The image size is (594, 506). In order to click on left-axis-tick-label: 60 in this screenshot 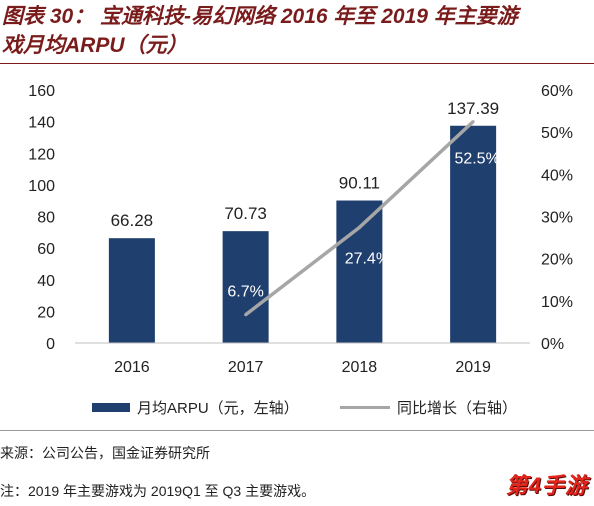, I will do `click(46, 249)`.